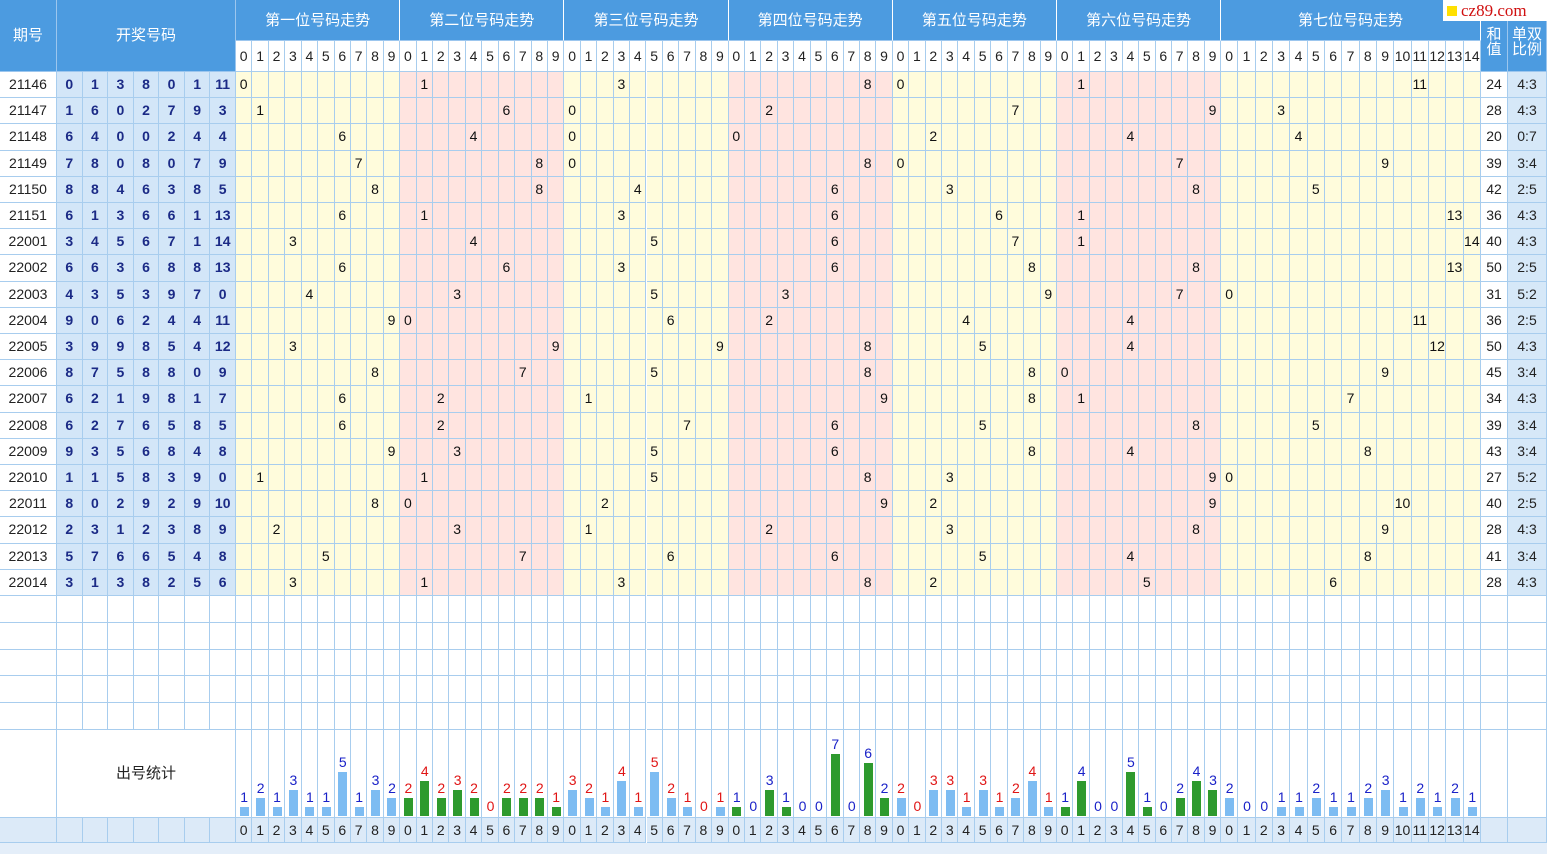 The height and width of the screenshot is (854, 1547). What do you see at coordinates (884, 788) in the screenshot?
I see `stat-count: 2` at bounding box center [884, 788].